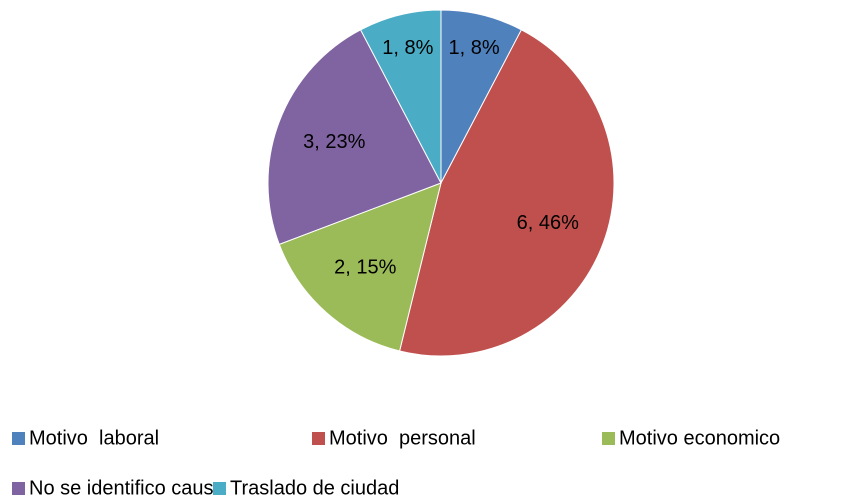 Image resolution: width=846 pixels, height=502 pixels. I want to click on data-label: 6, 46%, so click(548, 223).